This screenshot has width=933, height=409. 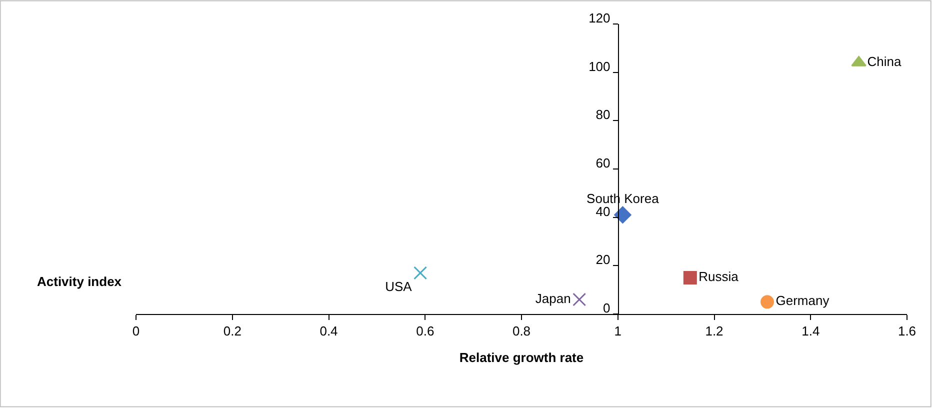 I want to click on x-tick-label: 0, so click(x=136, y=331).